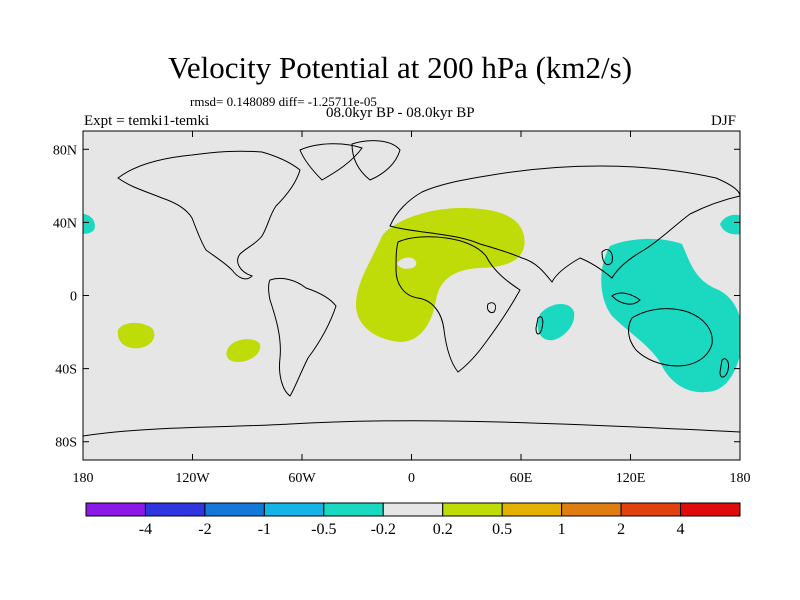  I want to click on colorbar-label: 2, so click(621, 529).